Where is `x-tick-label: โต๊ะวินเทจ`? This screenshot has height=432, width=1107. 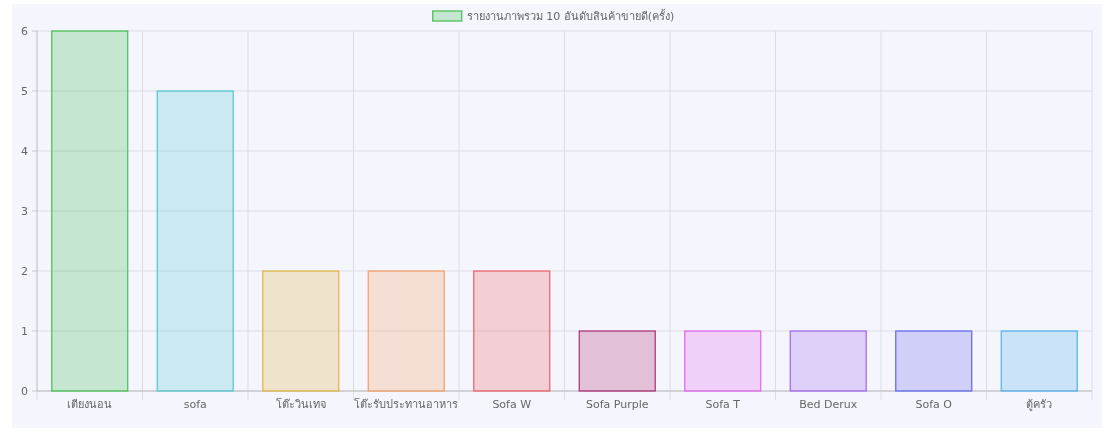
x-tick-label: โต๊ะวินเทจ is located at coordinates (300, 404).